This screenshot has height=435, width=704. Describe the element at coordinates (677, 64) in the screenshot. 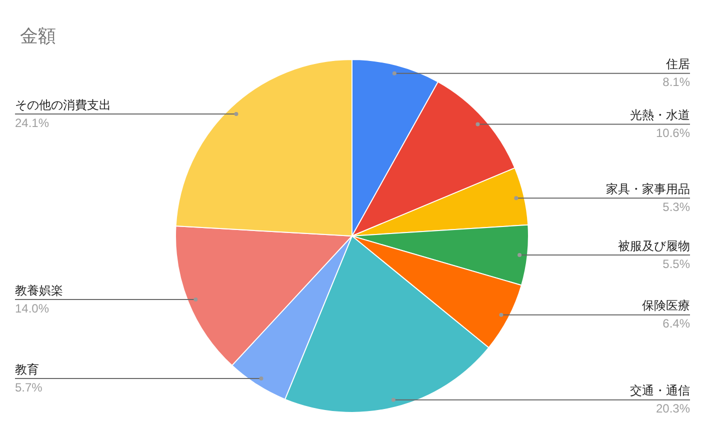

I see `slice-label: 住居` at that location.